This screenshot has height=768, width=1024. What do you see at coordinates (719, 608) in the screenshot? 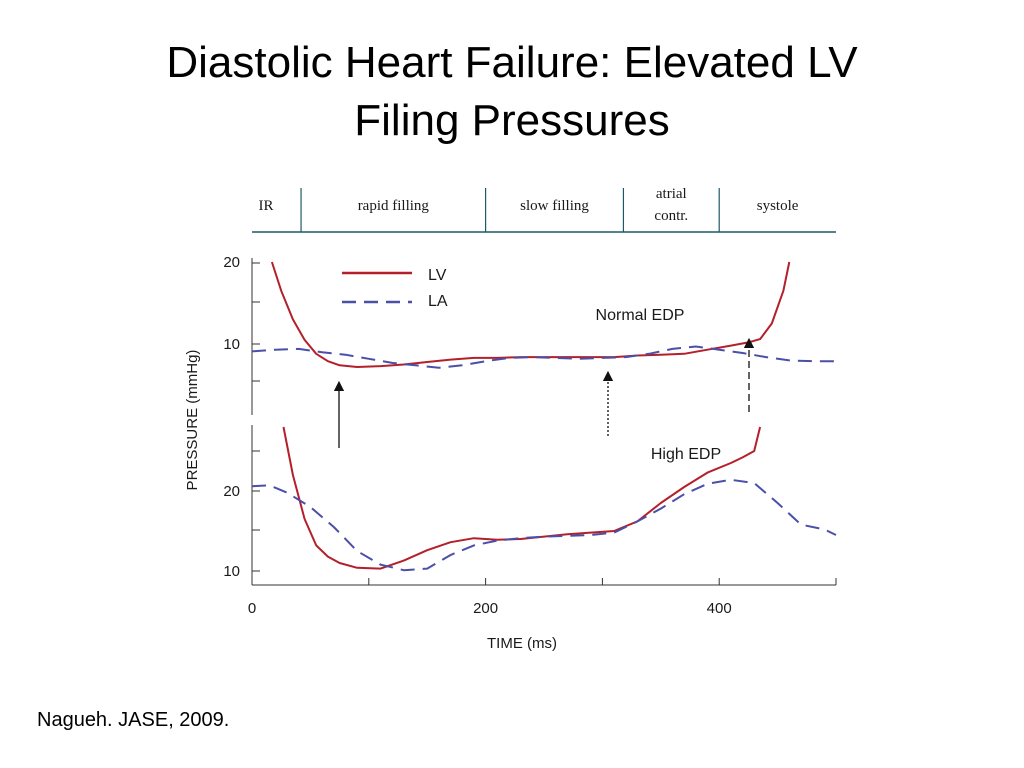
I see `x-tick-label: 400` at bounding box center [719, 608].